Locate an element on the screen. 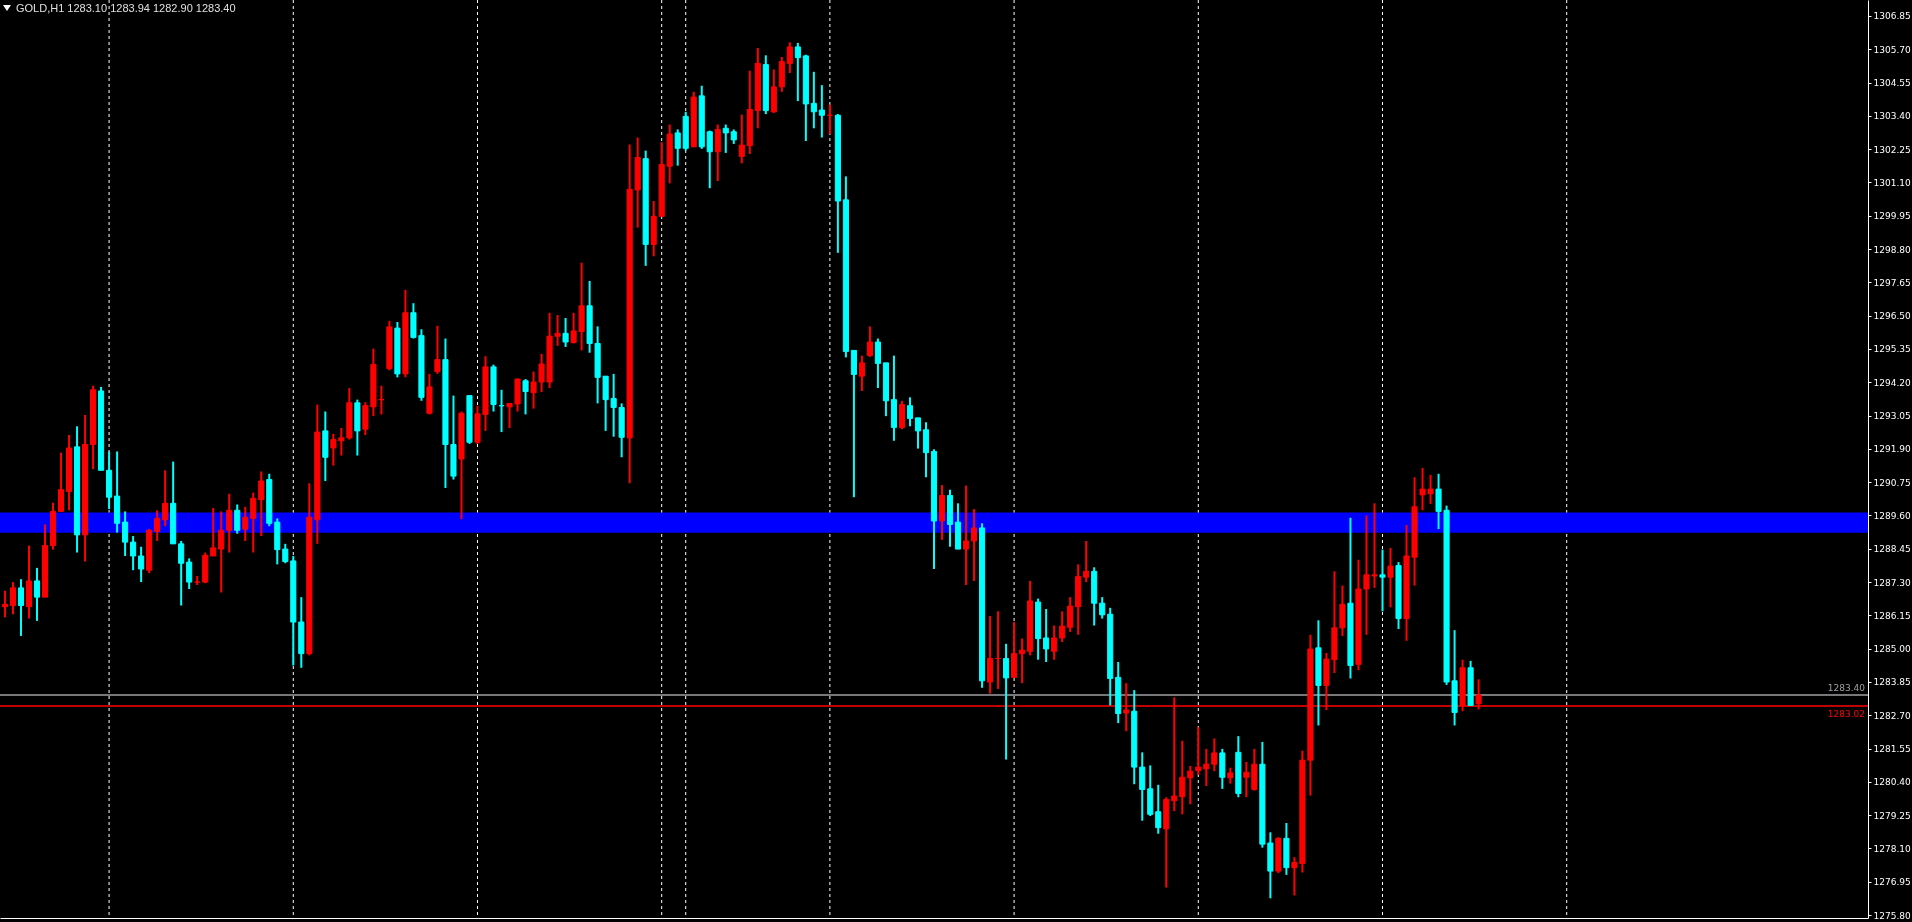 This screenshot has height=922, width=1912. y-tick-label: 1297.65 is located at coordinates (1892, 282).